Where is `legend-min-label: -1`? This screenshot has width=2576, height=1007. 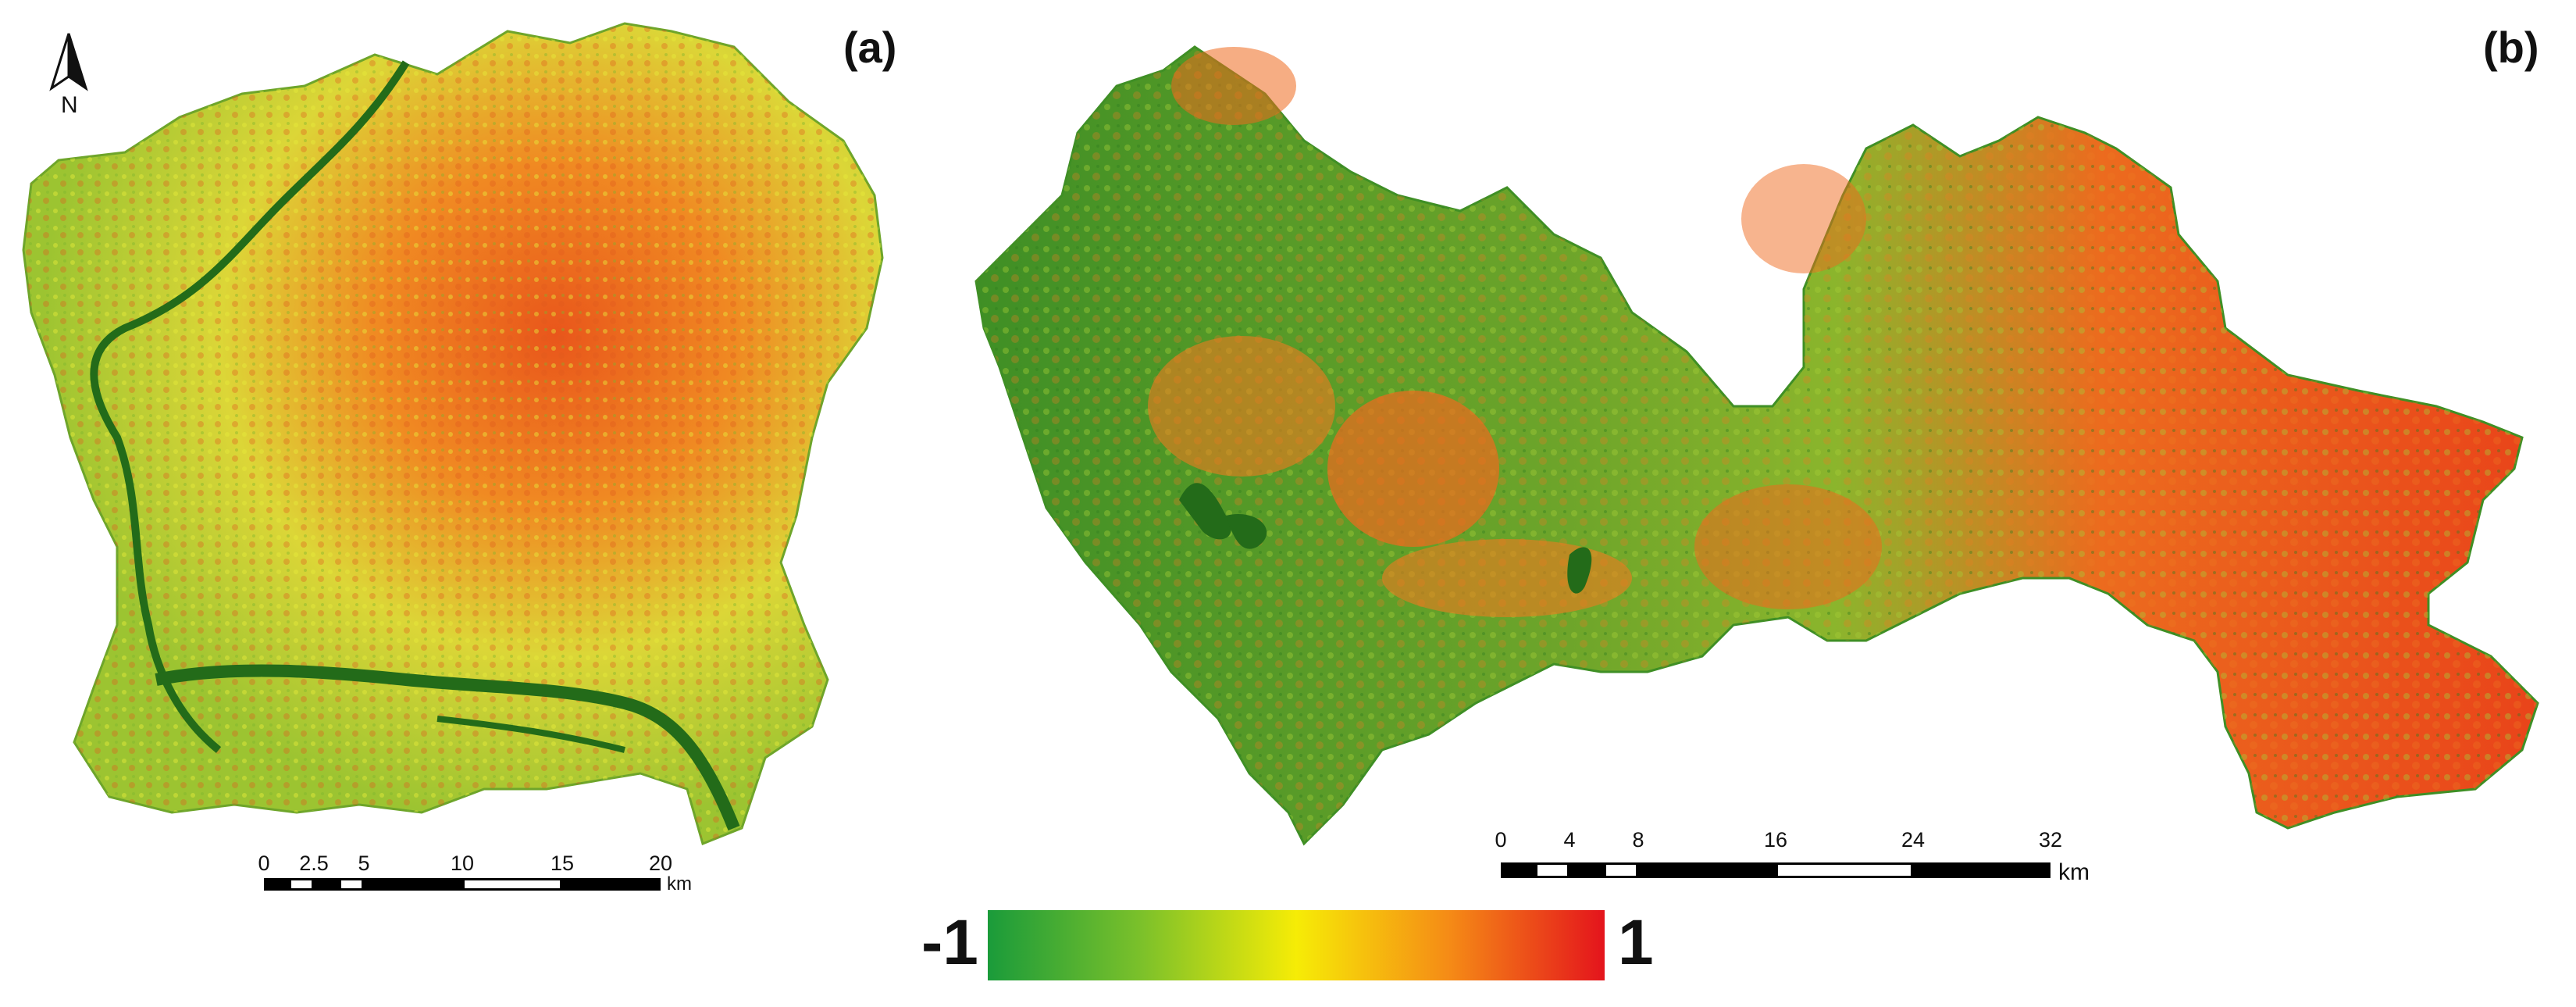 legend-min-label: -1 is located at coordinates (949, 942).